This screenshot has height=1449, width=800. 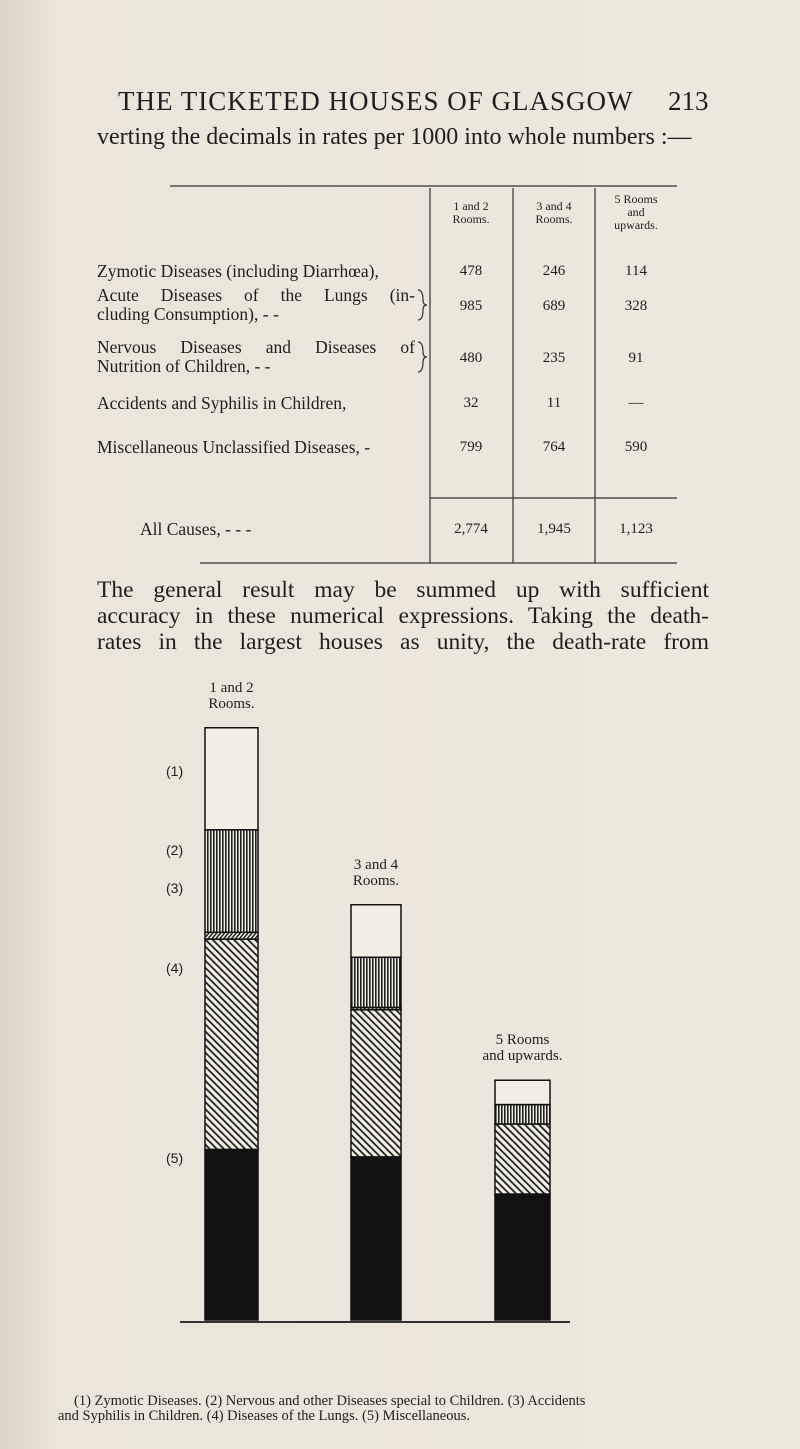 I want to click on bar-label: and upwards., so click(x=522, y=1056).